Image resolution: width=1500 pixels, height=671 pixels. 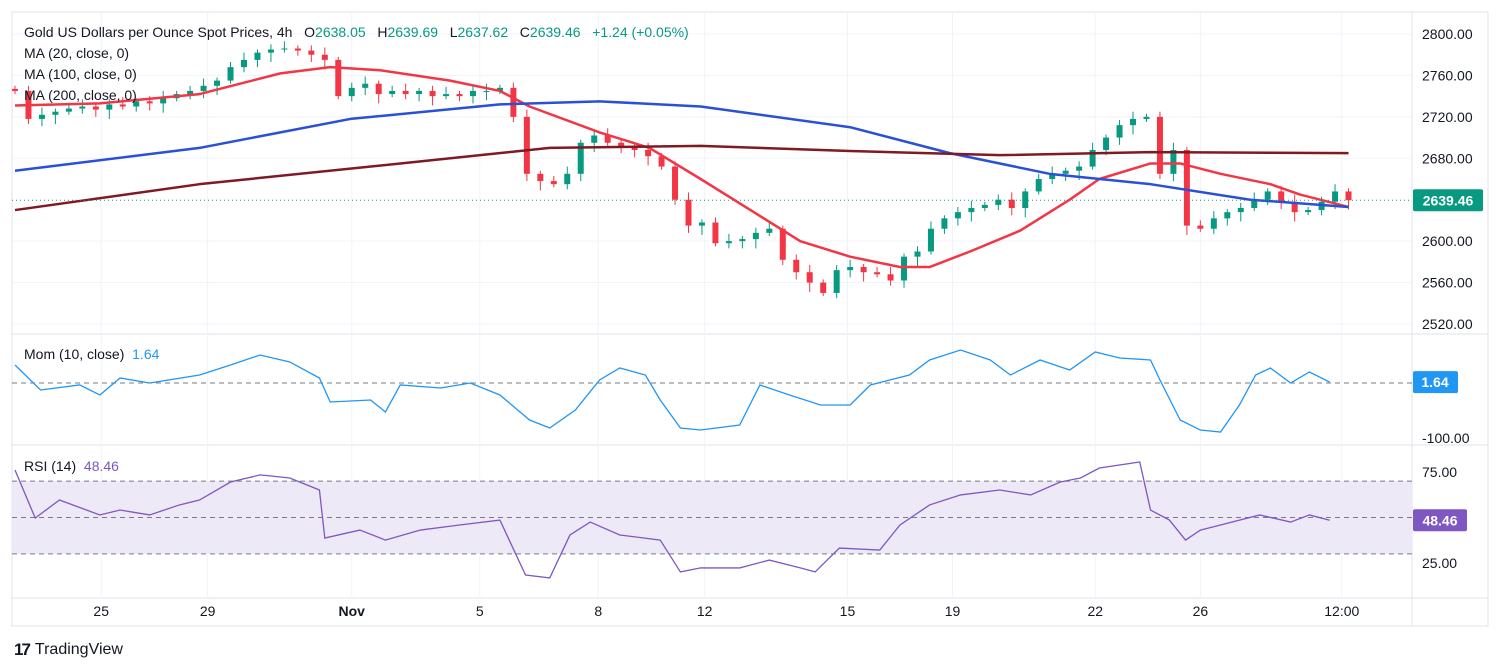 I want to click on tradingview-logo: 17 TradingView, so click(x=68, y=650).